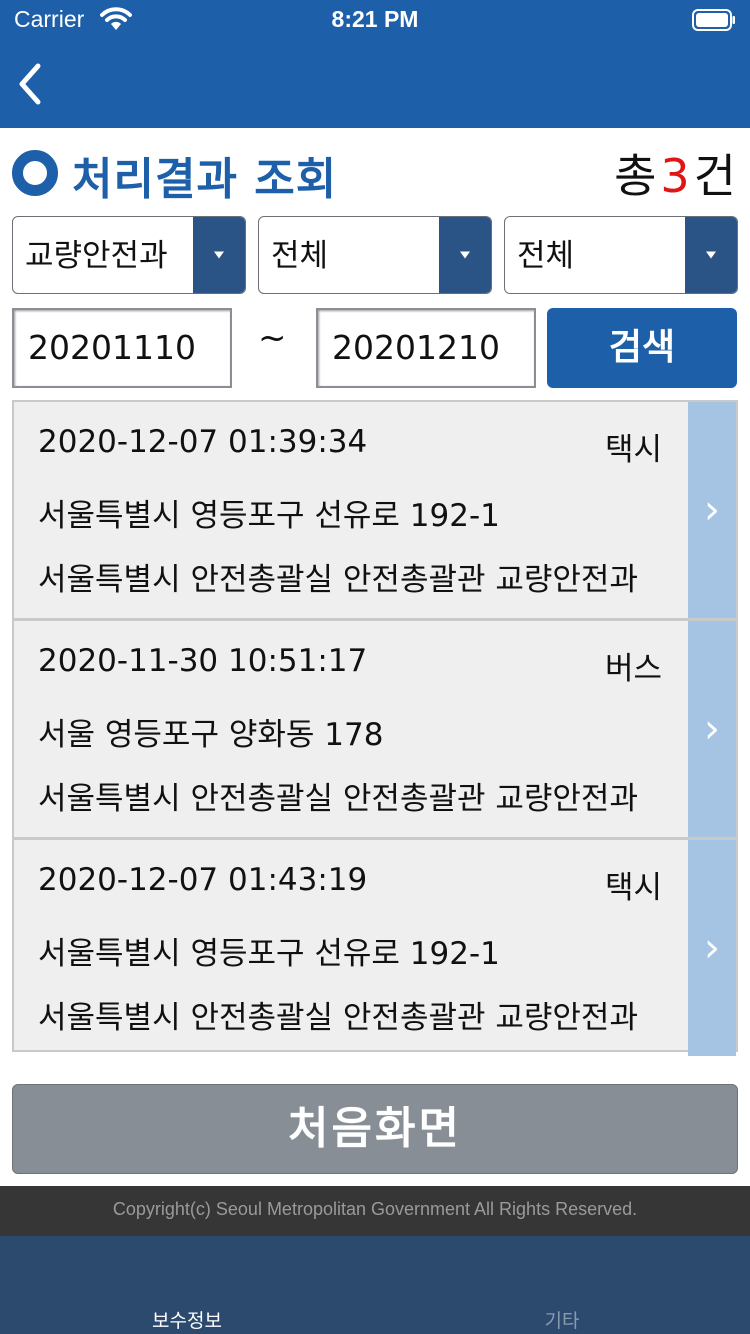 Image resolution: width=750 pixels, height=1334 pixels. I want to click on footer, so click(375, 1211).